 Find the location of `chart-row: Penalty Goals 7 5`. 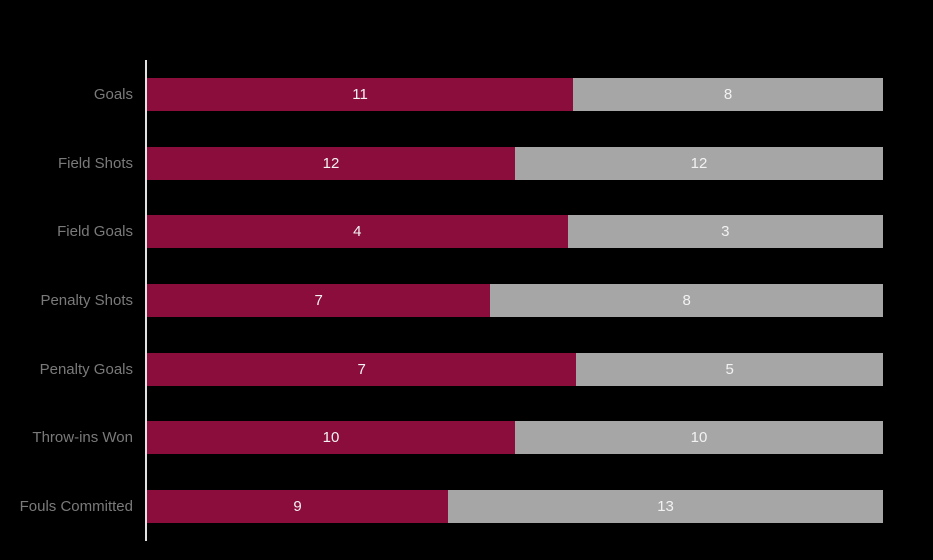

chart-row: Penalty Goals 7 5 is located at coordinates (466, 369).